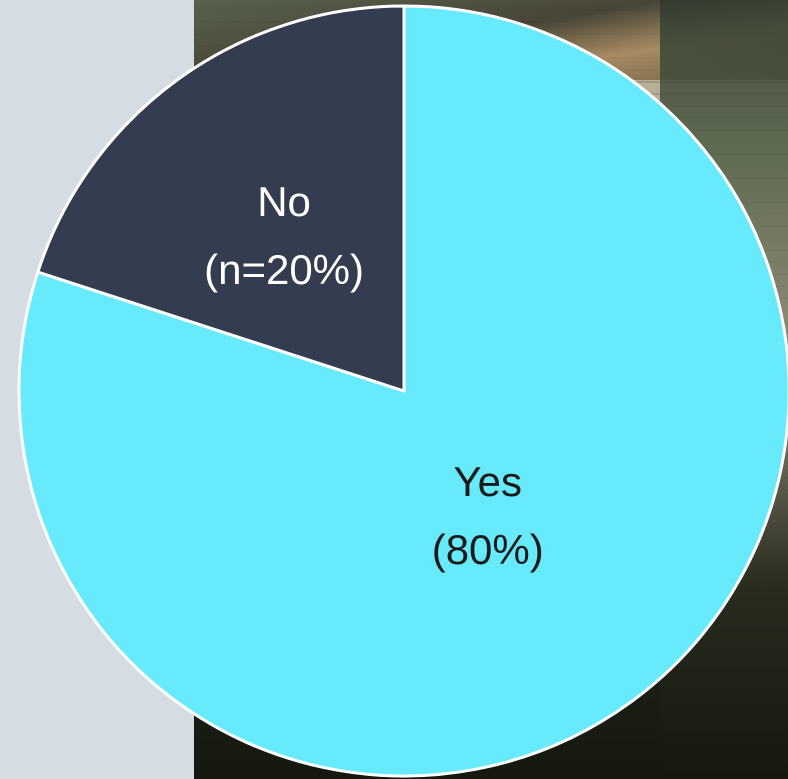  I want to click on pie-label-name: No, so click(284, 201).